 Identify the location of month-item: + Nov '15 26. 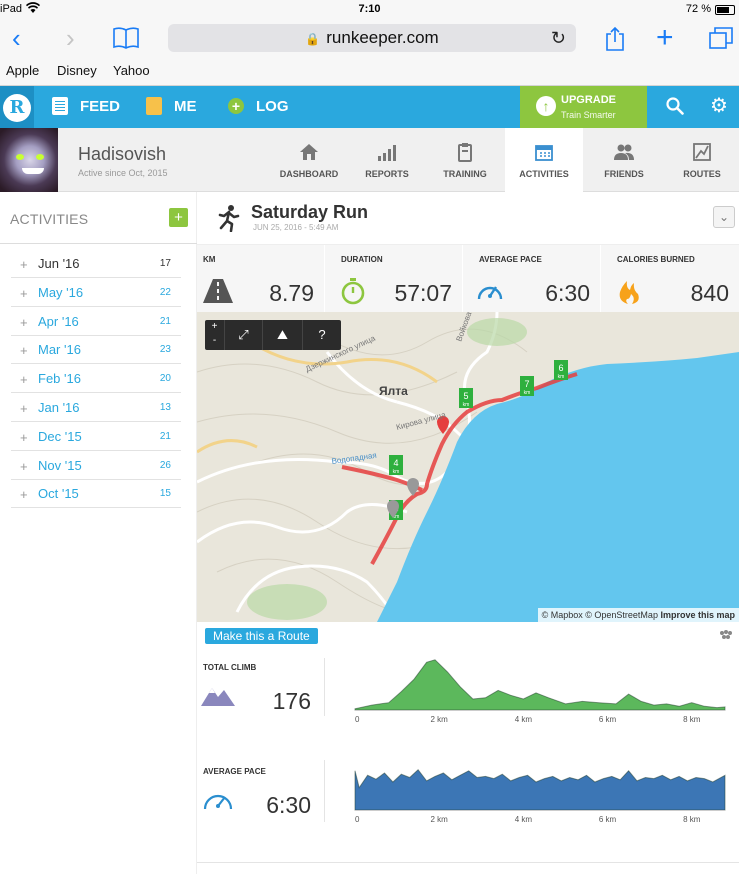
(96, 465).